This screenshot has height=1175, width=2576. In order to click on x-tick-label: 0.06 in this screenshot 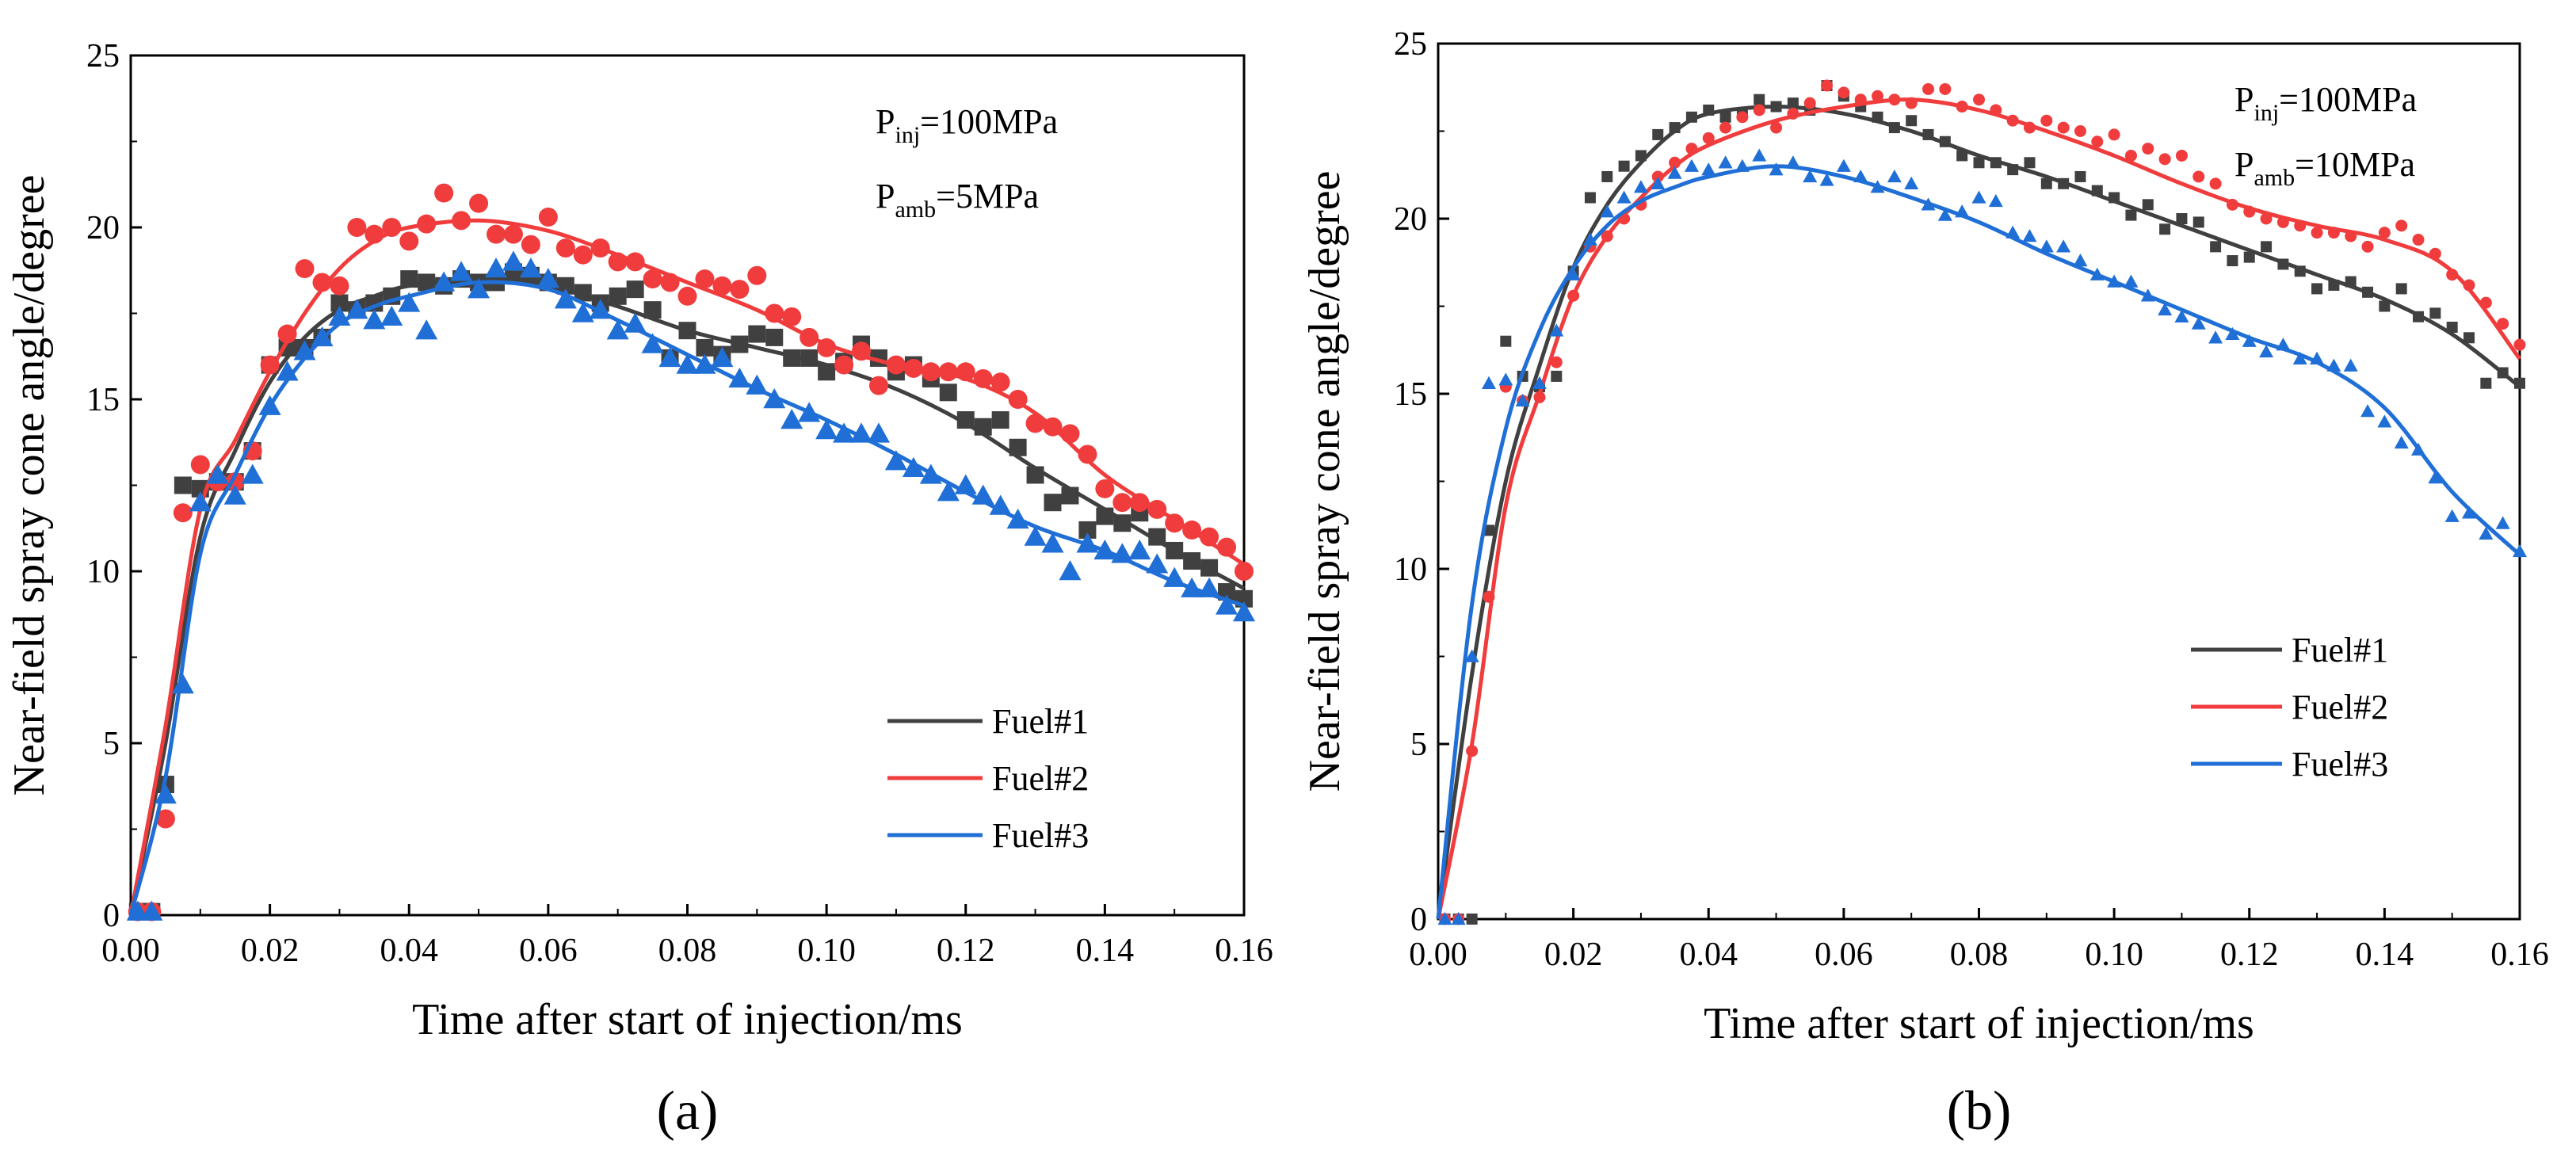, I will do `click(548, 951)`.